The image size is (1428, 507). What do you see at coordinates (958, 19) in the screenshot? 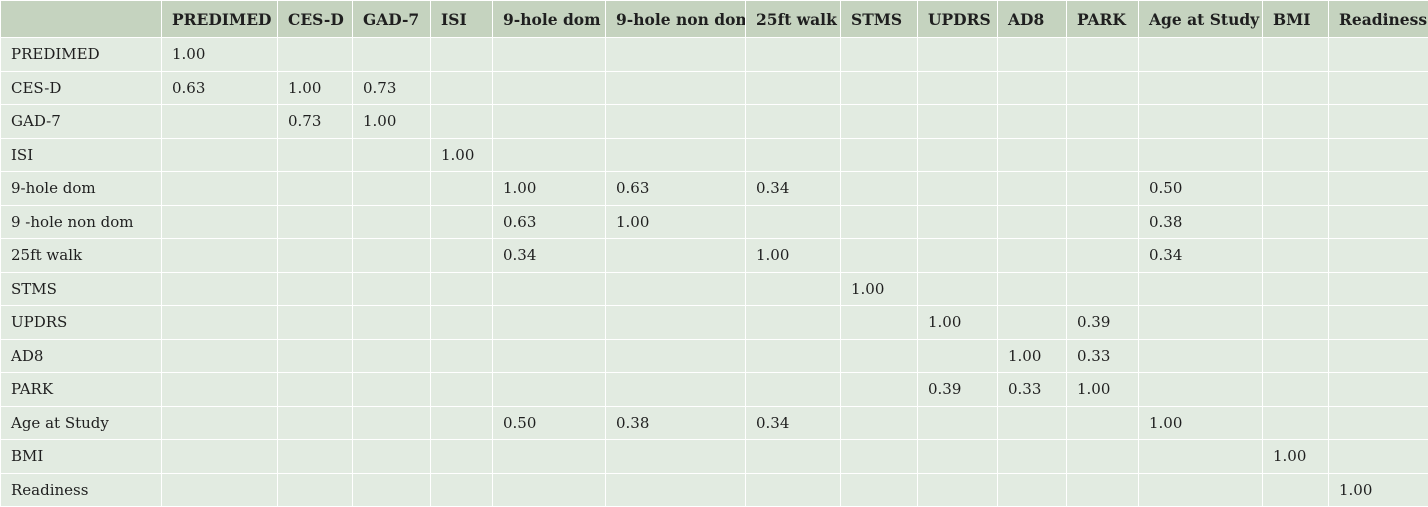
I see `column-header: UPDRS` at bounding box center [958, 19].